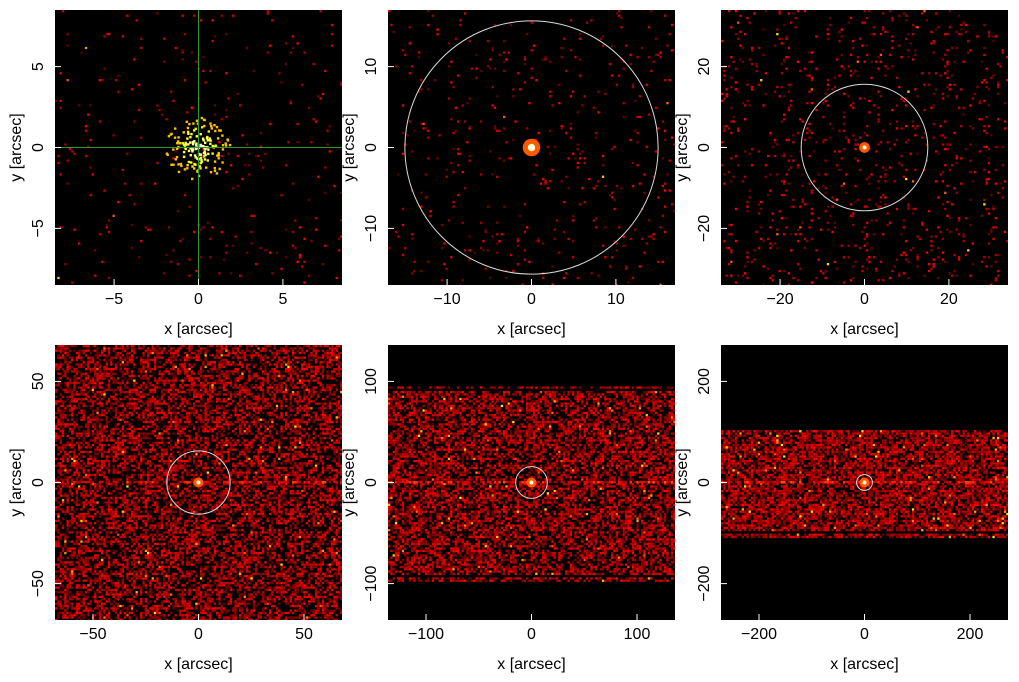  Describe the element at coordinates (38, 66) in the screenshot. I see `y-tick-label: 5` at that location.